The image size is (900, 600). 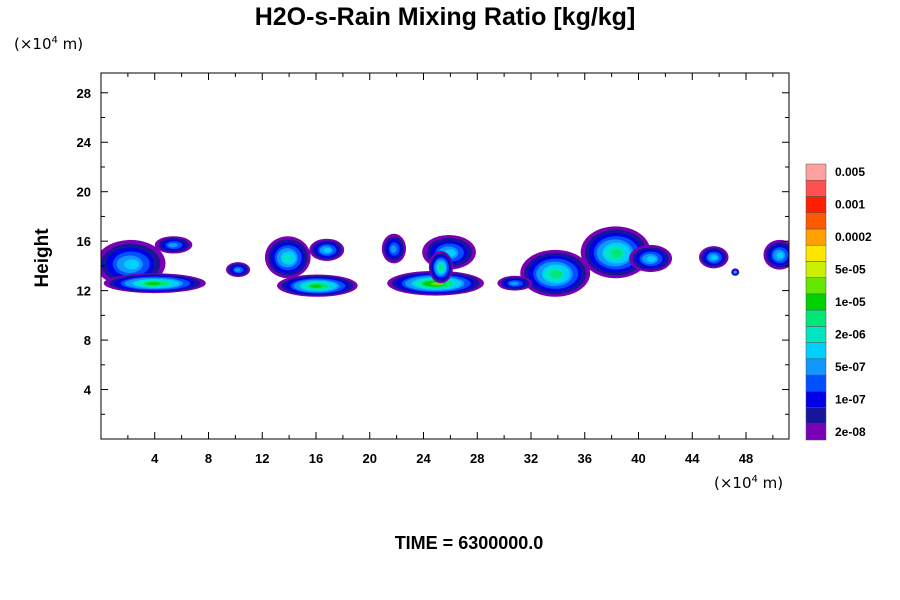 What do you see at coordinates (850, 172) in the screenshot?
I see `legend-label: 0.005` at bounding box center [850, 172].